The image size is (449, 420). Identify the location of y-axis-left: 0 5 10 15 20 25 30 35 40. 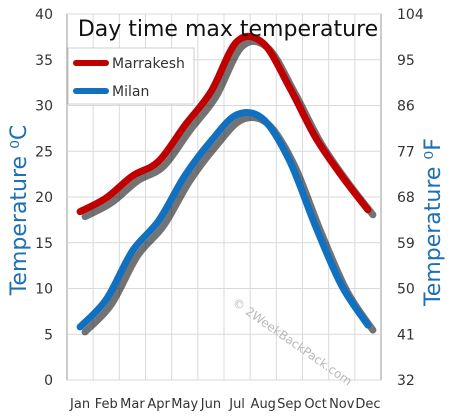
(44, 198).